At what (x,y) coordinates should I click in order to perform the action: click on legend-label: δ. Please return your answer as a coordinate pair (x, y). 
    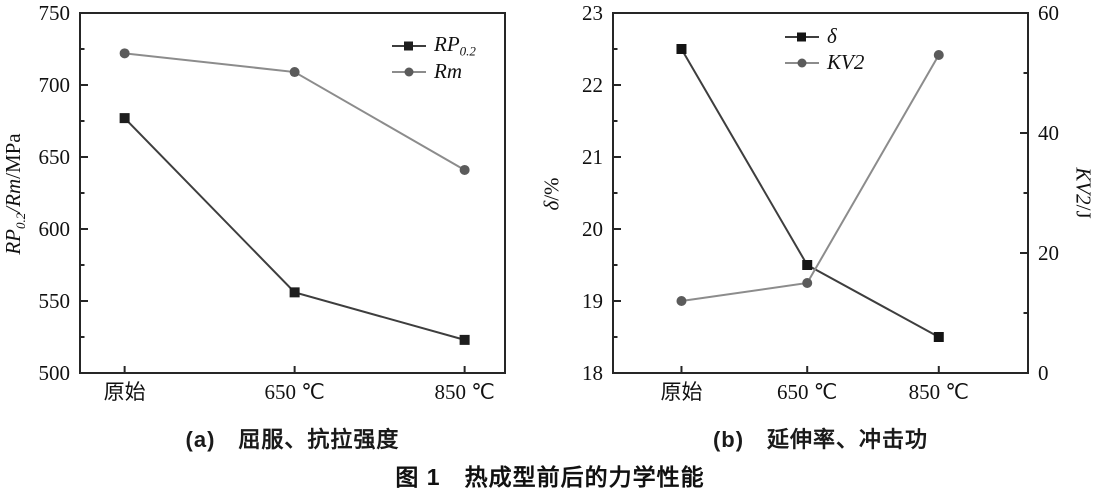
    Looking at the image, I should click on (832, 36).